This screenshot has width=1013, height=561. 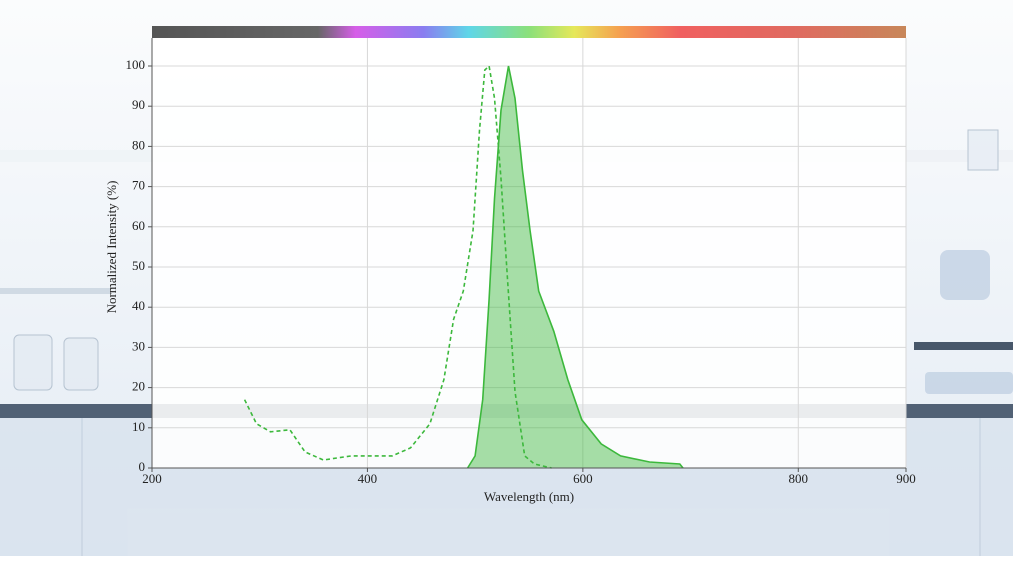 I want to click on y-tick-label: 80, so click(x=138, y=144).